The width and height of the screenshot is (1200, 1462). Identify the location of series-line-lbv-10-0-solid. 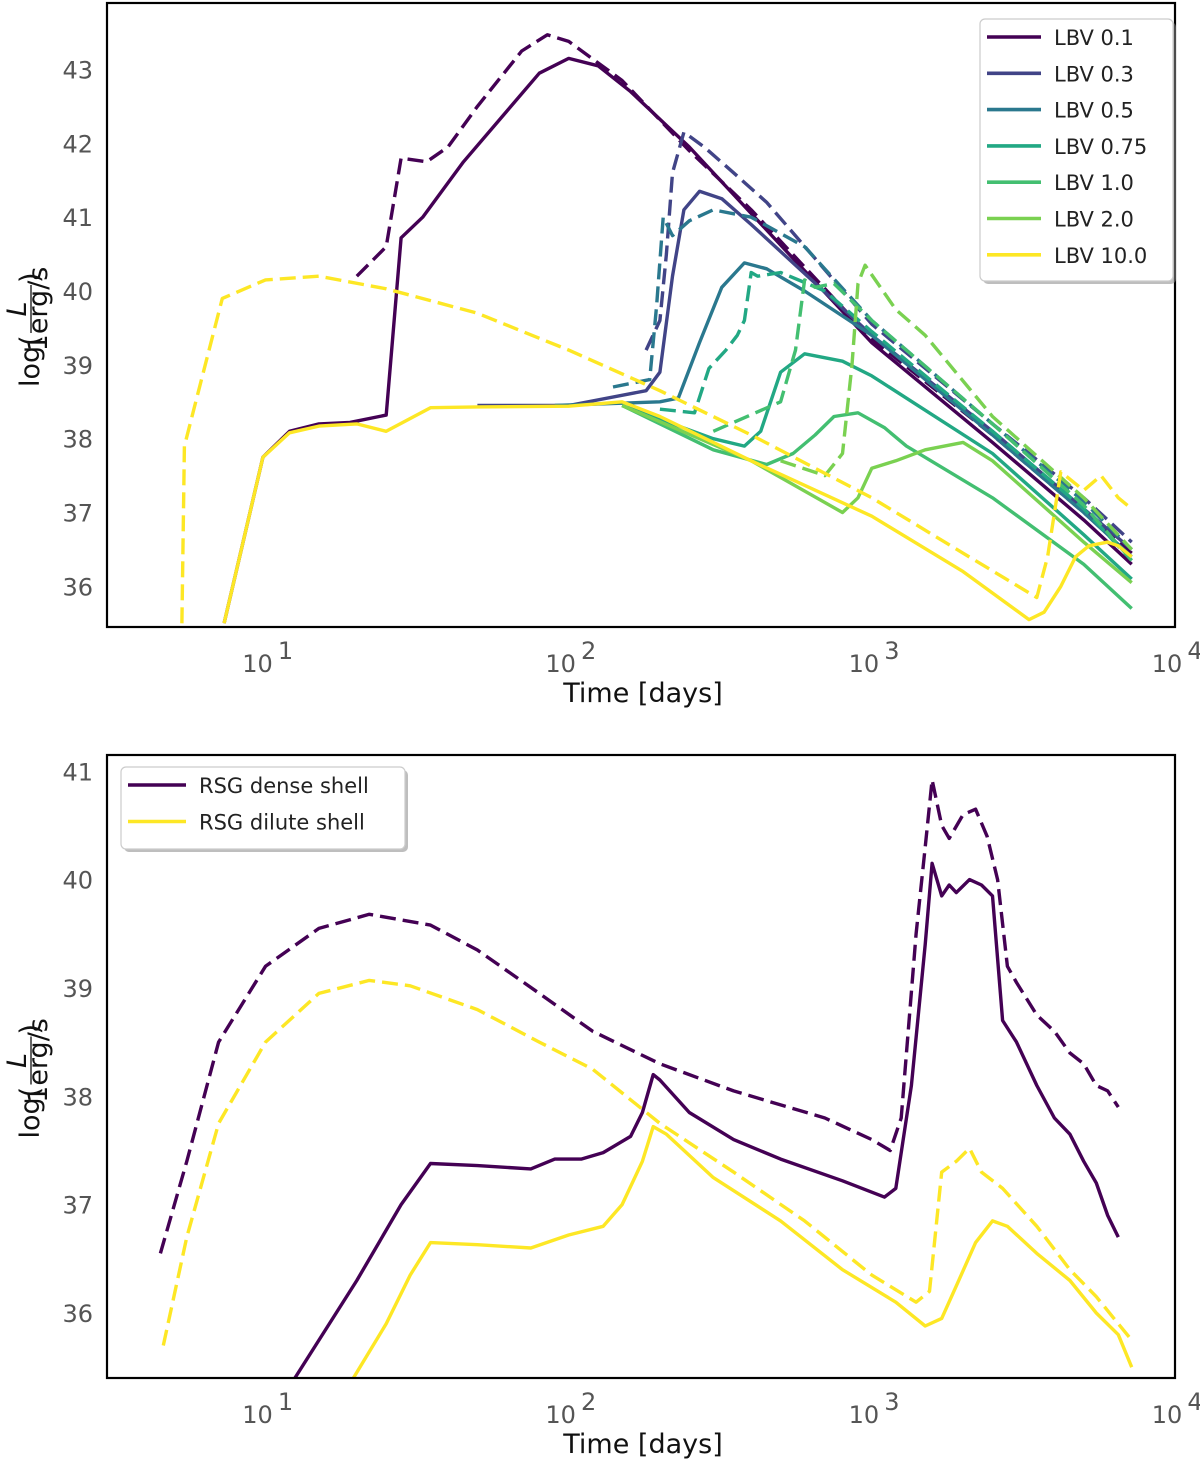
(677, 512).